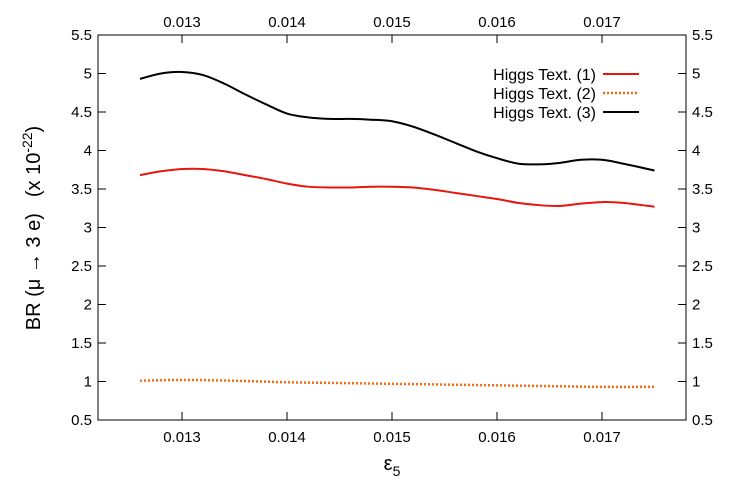 The image size is (731, 484). Describe the element at coordinates (696, 74) in the screenshot. I see `y-tick-label-right: 5` at that location.